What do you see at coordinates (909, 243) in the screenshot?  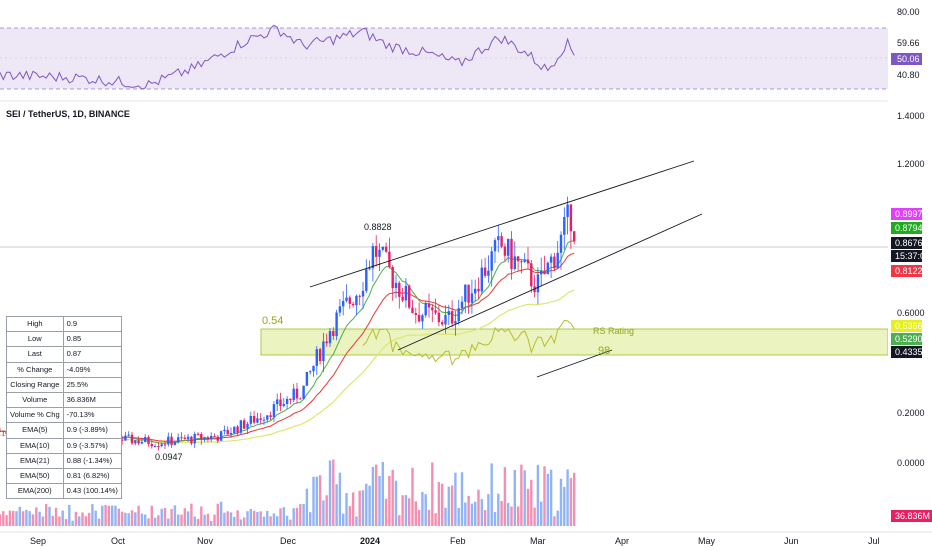 I see `price-tag-text: 0.8676` at bounding box center [909, 243].